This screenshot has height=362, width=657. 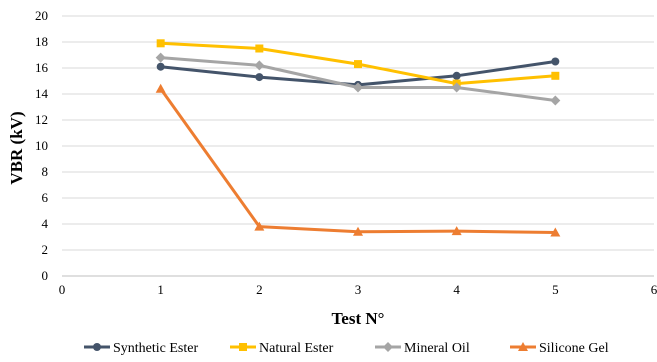 What do you see at coordinates (41, 41) in the screenshot?
I see `y-tick-label: 18` at bounding box center [41, 41].